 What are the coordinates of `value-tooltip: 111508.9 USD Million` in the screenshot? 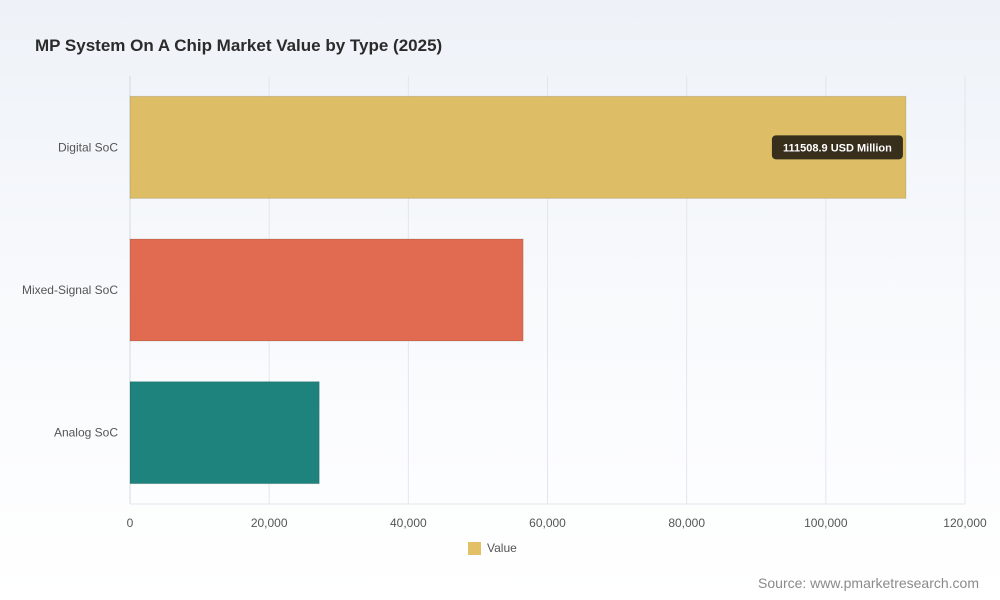 It's located at (837, 147).